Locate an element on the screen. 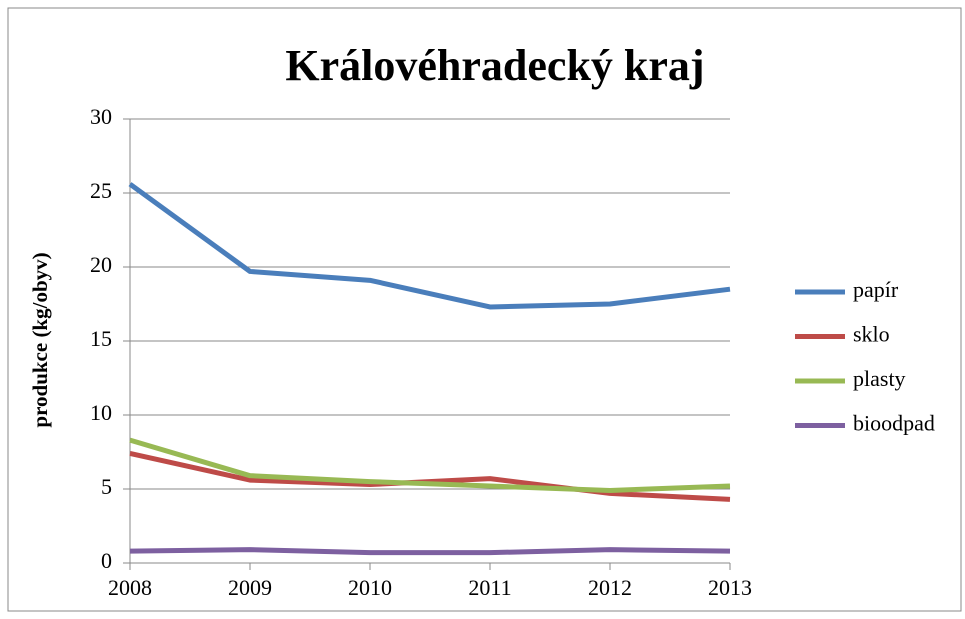 The image size is (965, 619). y-tick-label: 0 is located at coordinates (106, 560).